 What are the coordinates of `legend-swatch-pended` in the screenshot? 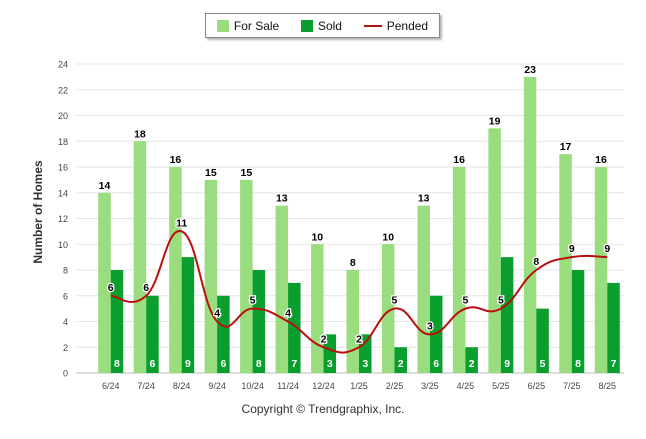 It's located at (372, 25).